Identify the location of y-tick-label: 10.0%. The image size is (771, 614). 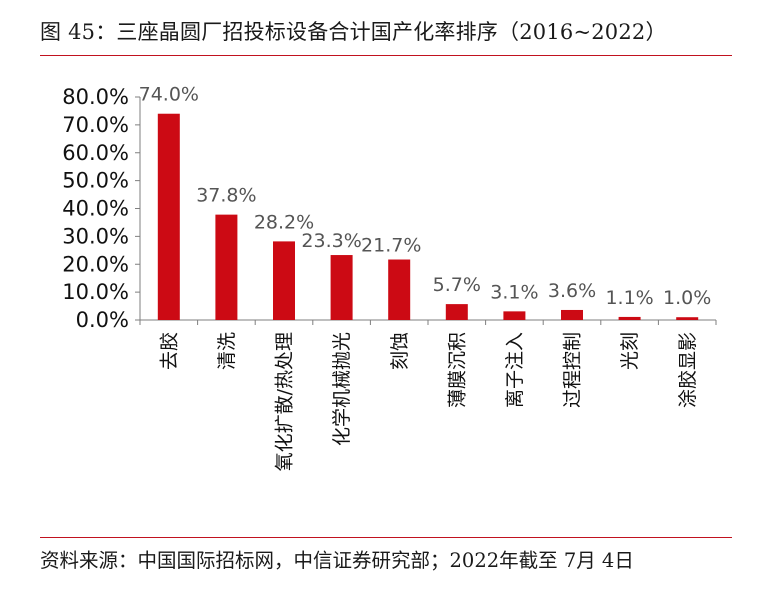
(95, 292).